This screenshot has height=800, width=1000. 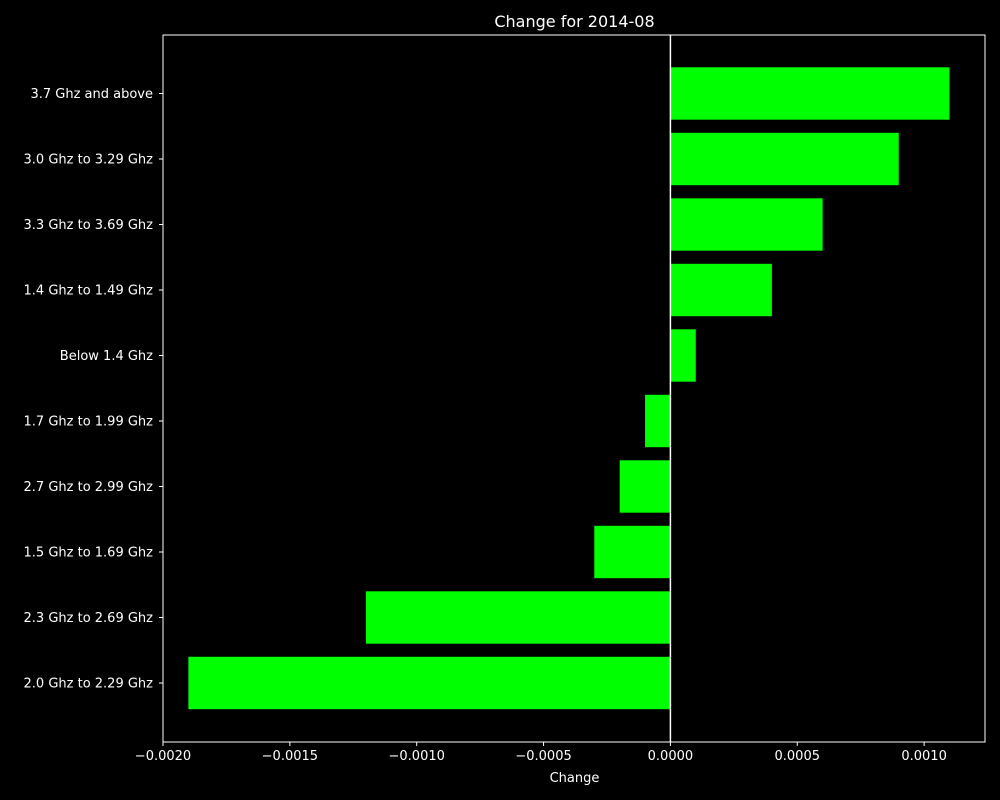 What do you see at coordinates (89, 618) in the screenshot?
I see `y-tick-label: 2.3 Ghz to 2.69 Ghz` at bounding box center [89, 618].